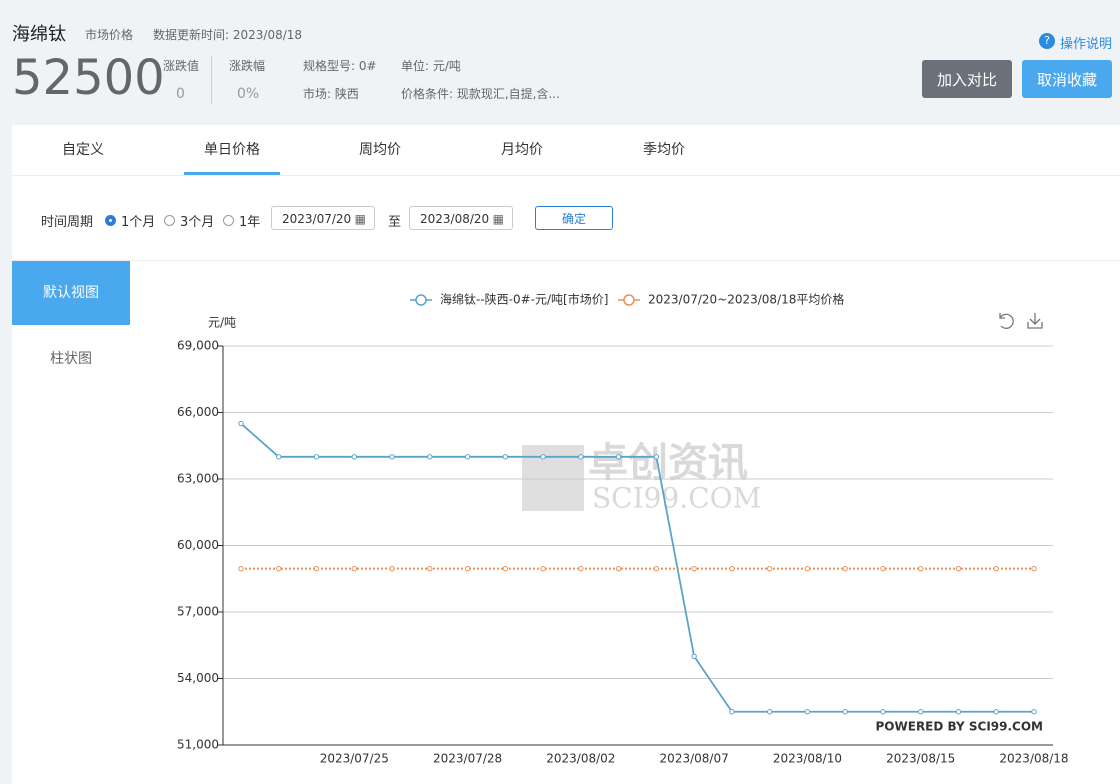 This screenshot has width=1120, height=784. I want to click on change-pct: 0%, so click(248, 94).